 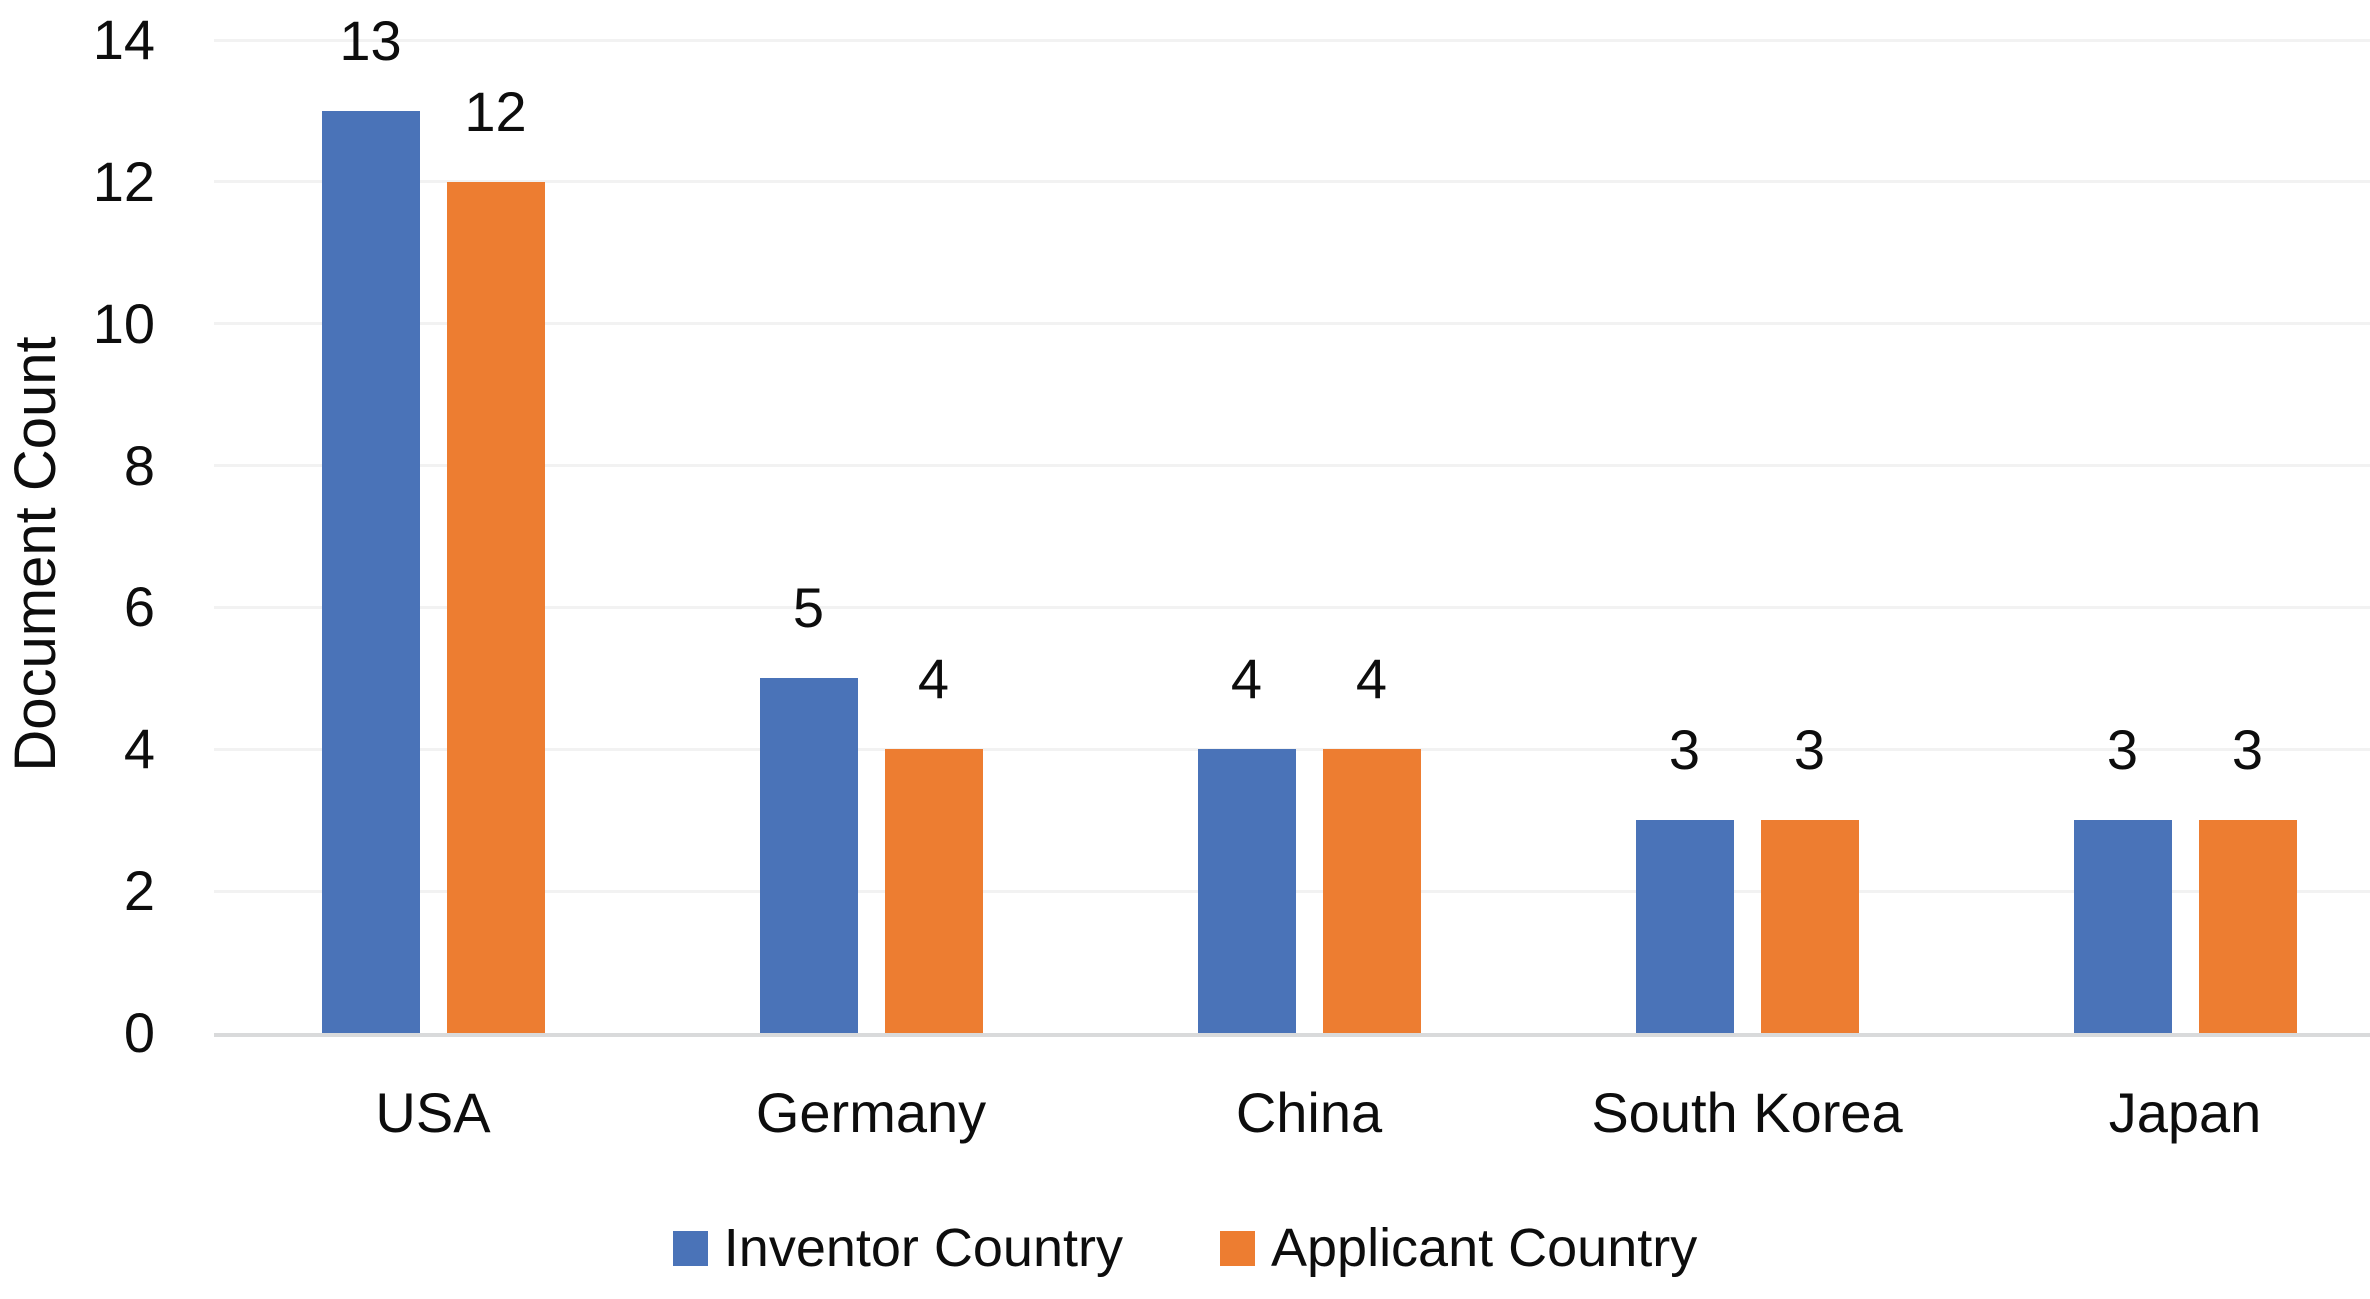 What do you see at coordinates (495, 558) in the screenshot?
I see `bar: 12` at bounding box center [495, 558].